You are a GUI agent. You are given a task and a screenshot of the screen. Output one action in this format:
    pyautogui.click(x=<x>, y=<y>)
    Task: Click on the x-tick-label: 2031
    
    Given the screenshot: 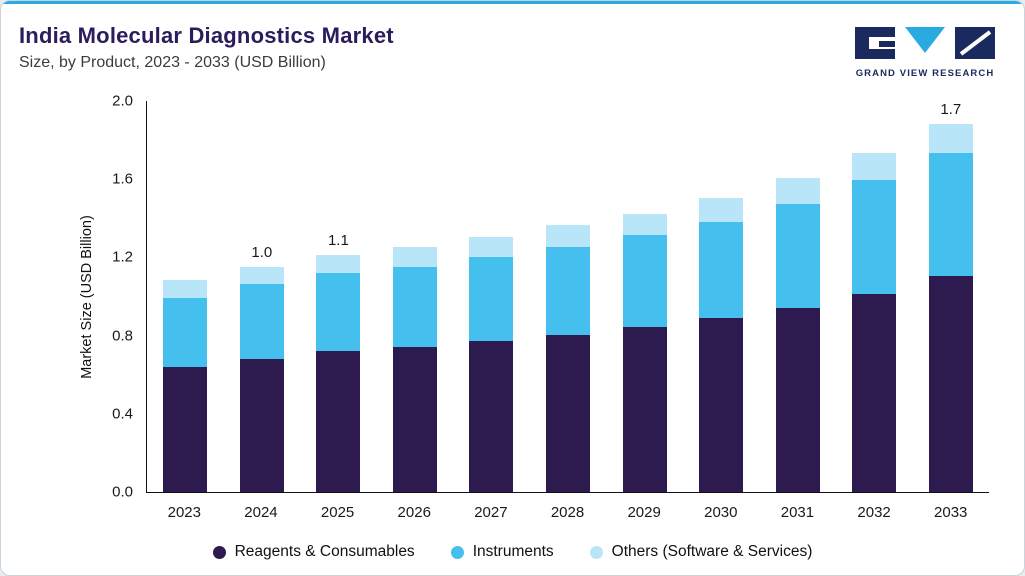 What is the action you would take?
    pyautogui.click(x=797, y=512)
    